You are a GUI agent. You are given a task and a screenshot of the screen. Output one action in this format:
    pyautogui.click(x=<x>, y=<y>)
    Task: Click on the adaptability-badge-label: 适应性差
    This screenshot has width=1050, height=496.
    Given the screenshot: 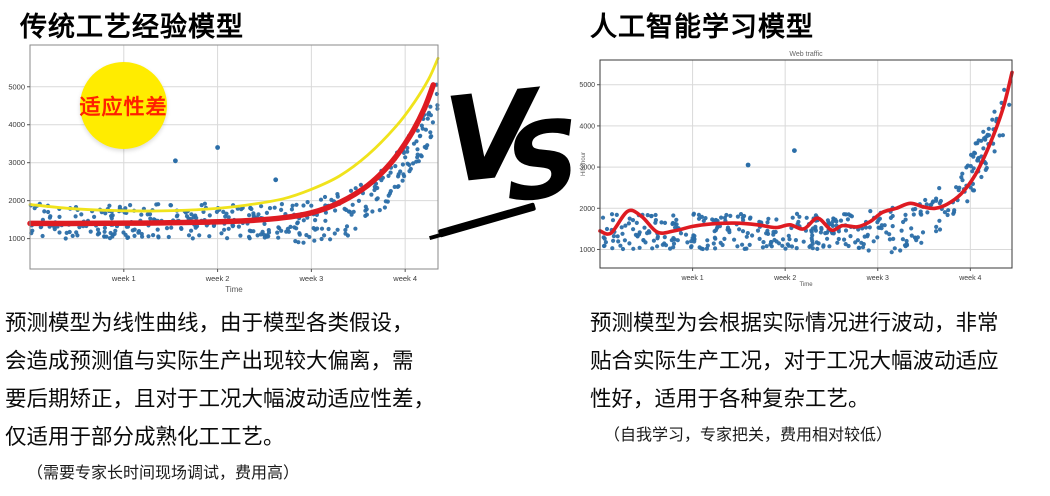 What is the action you would take?
    pyautogui.click(x=123, y=107)
    